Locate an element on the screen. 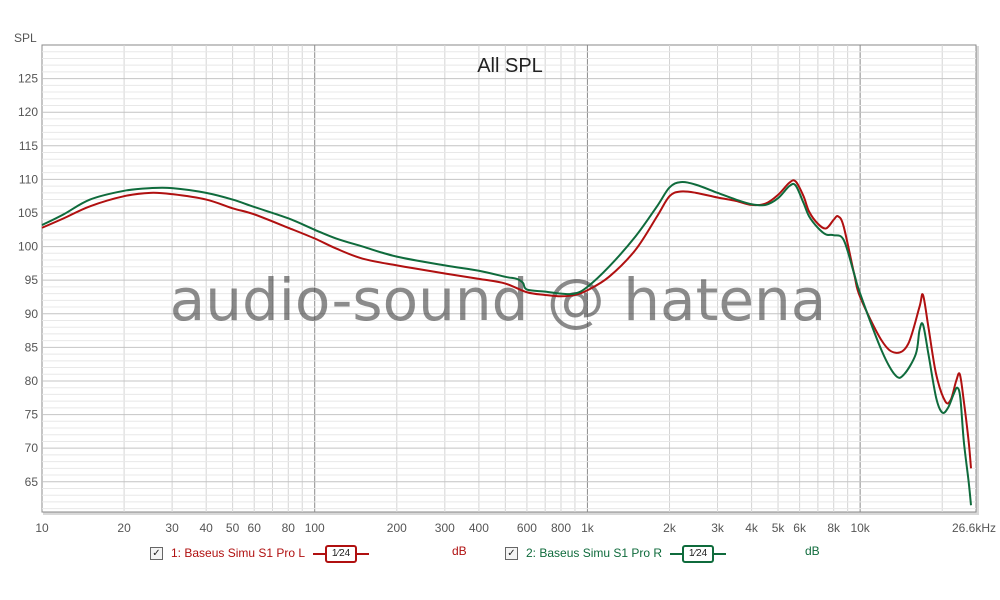 Image resolution: width=1000 pixels, height=600 pixels. left-series-smoothing-button: 1⁄24 is located at coordinates (341, 553).